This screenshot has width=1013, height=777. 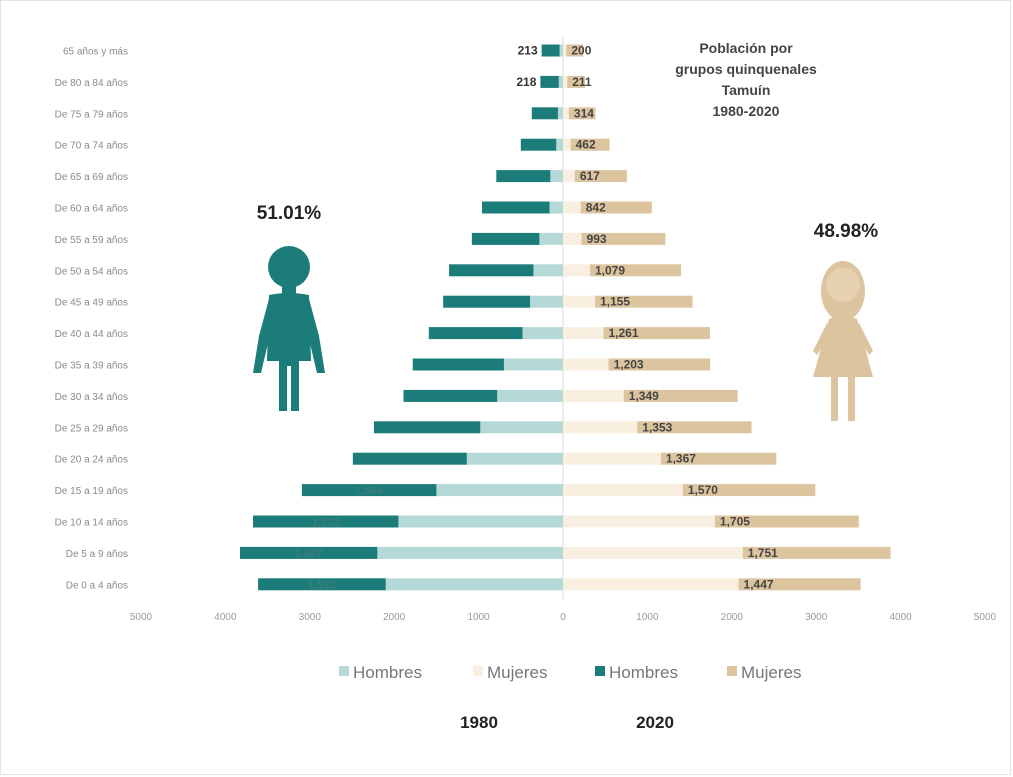 What do you see at coordinates (746, 69) in the screenshot?
I see `title-line-2: grupos quinquenales` at bounding box center [746, 69].